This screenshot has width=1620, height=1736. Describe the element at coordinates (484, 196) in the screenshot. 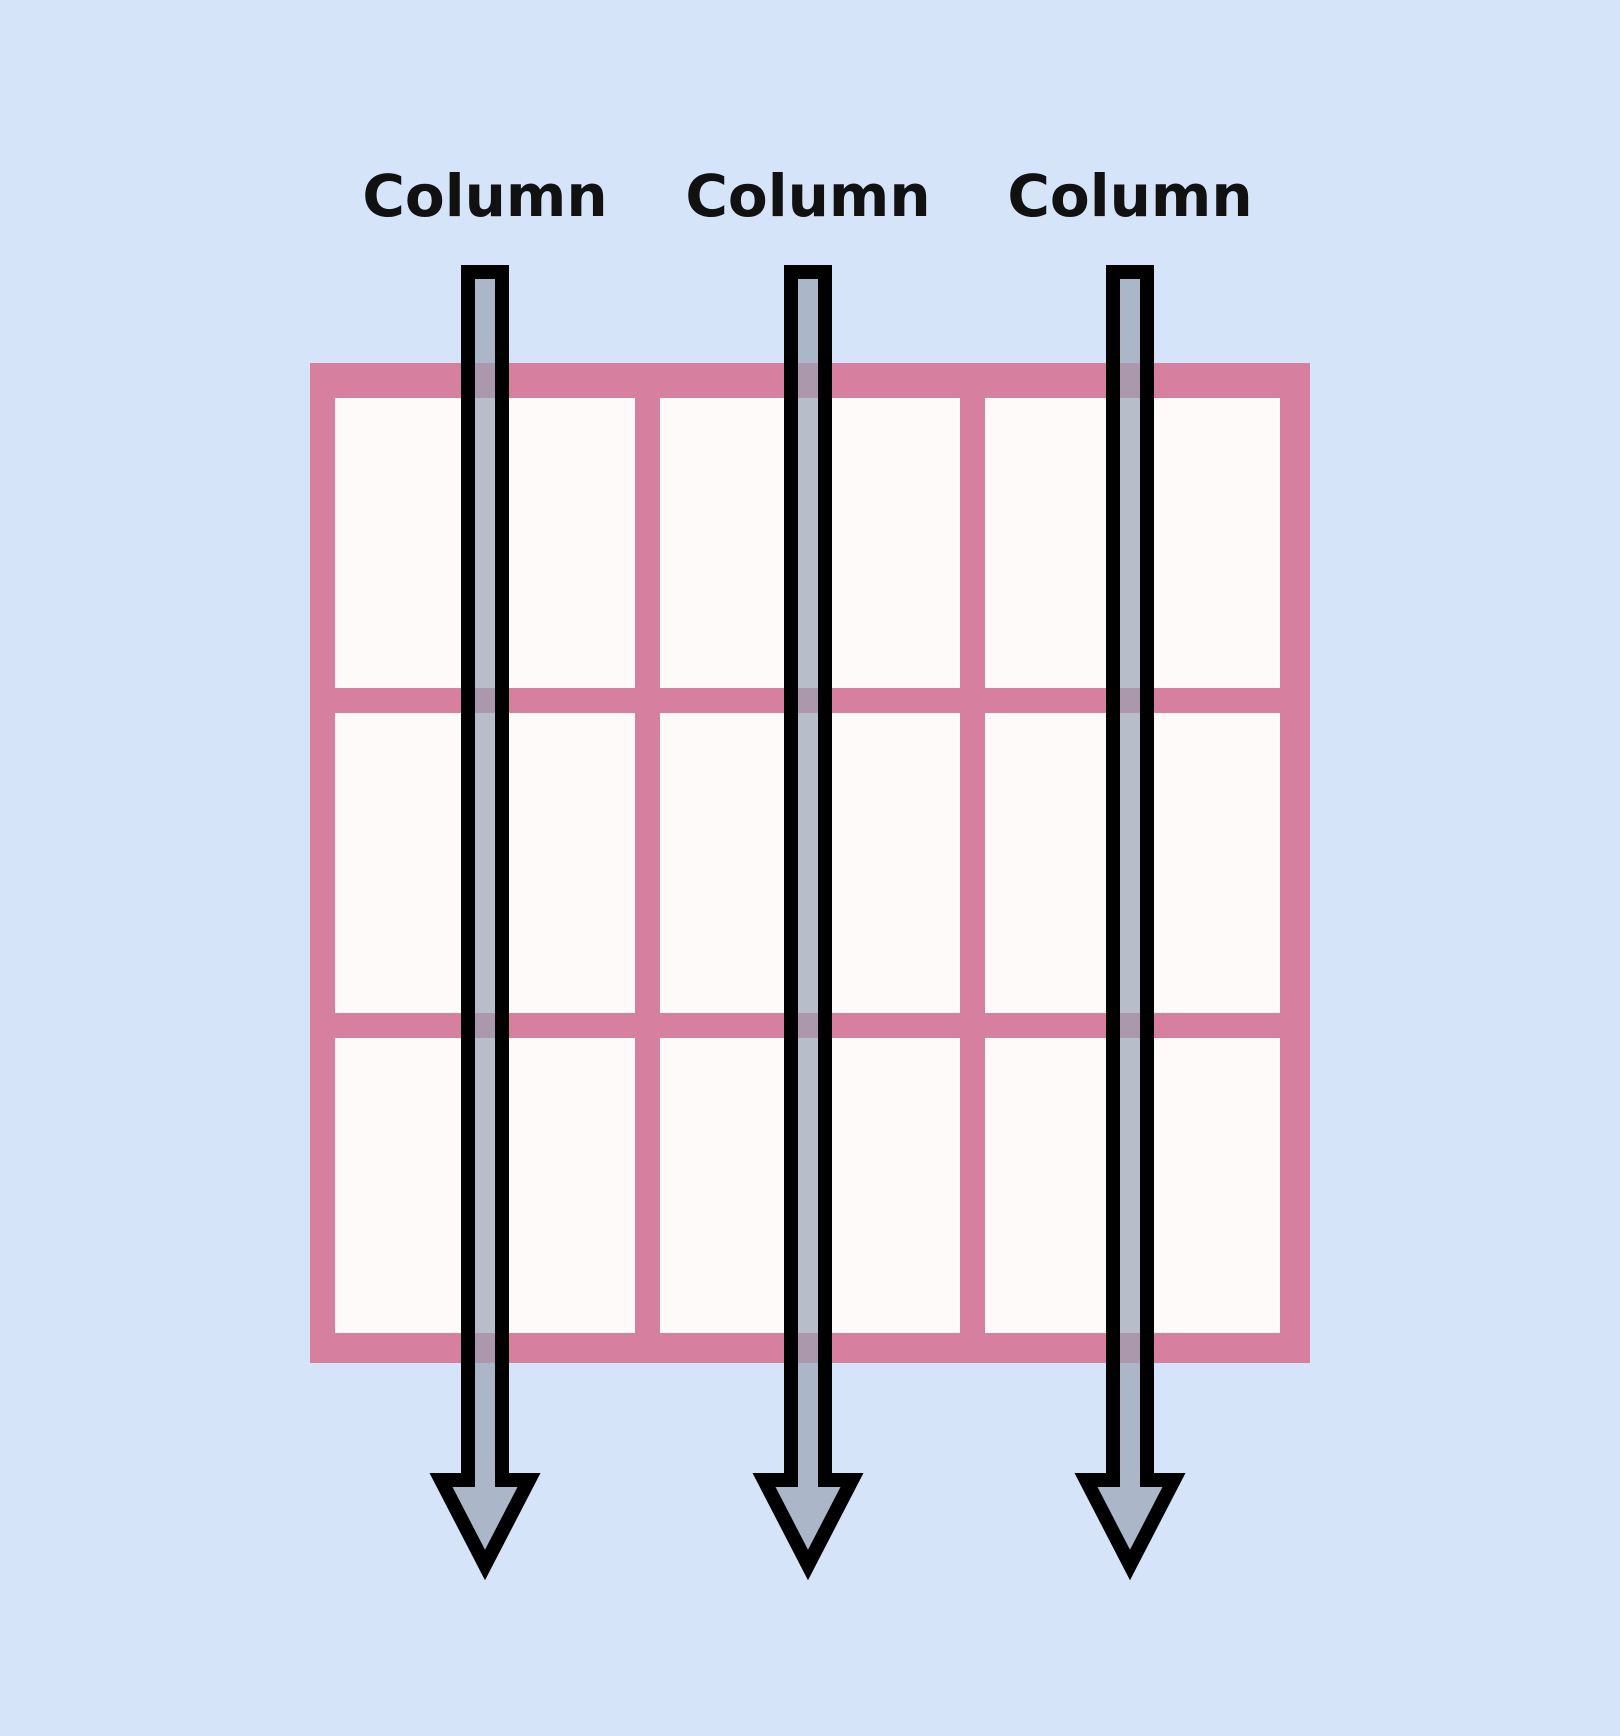

I see `column-label-1: Column` at that location.